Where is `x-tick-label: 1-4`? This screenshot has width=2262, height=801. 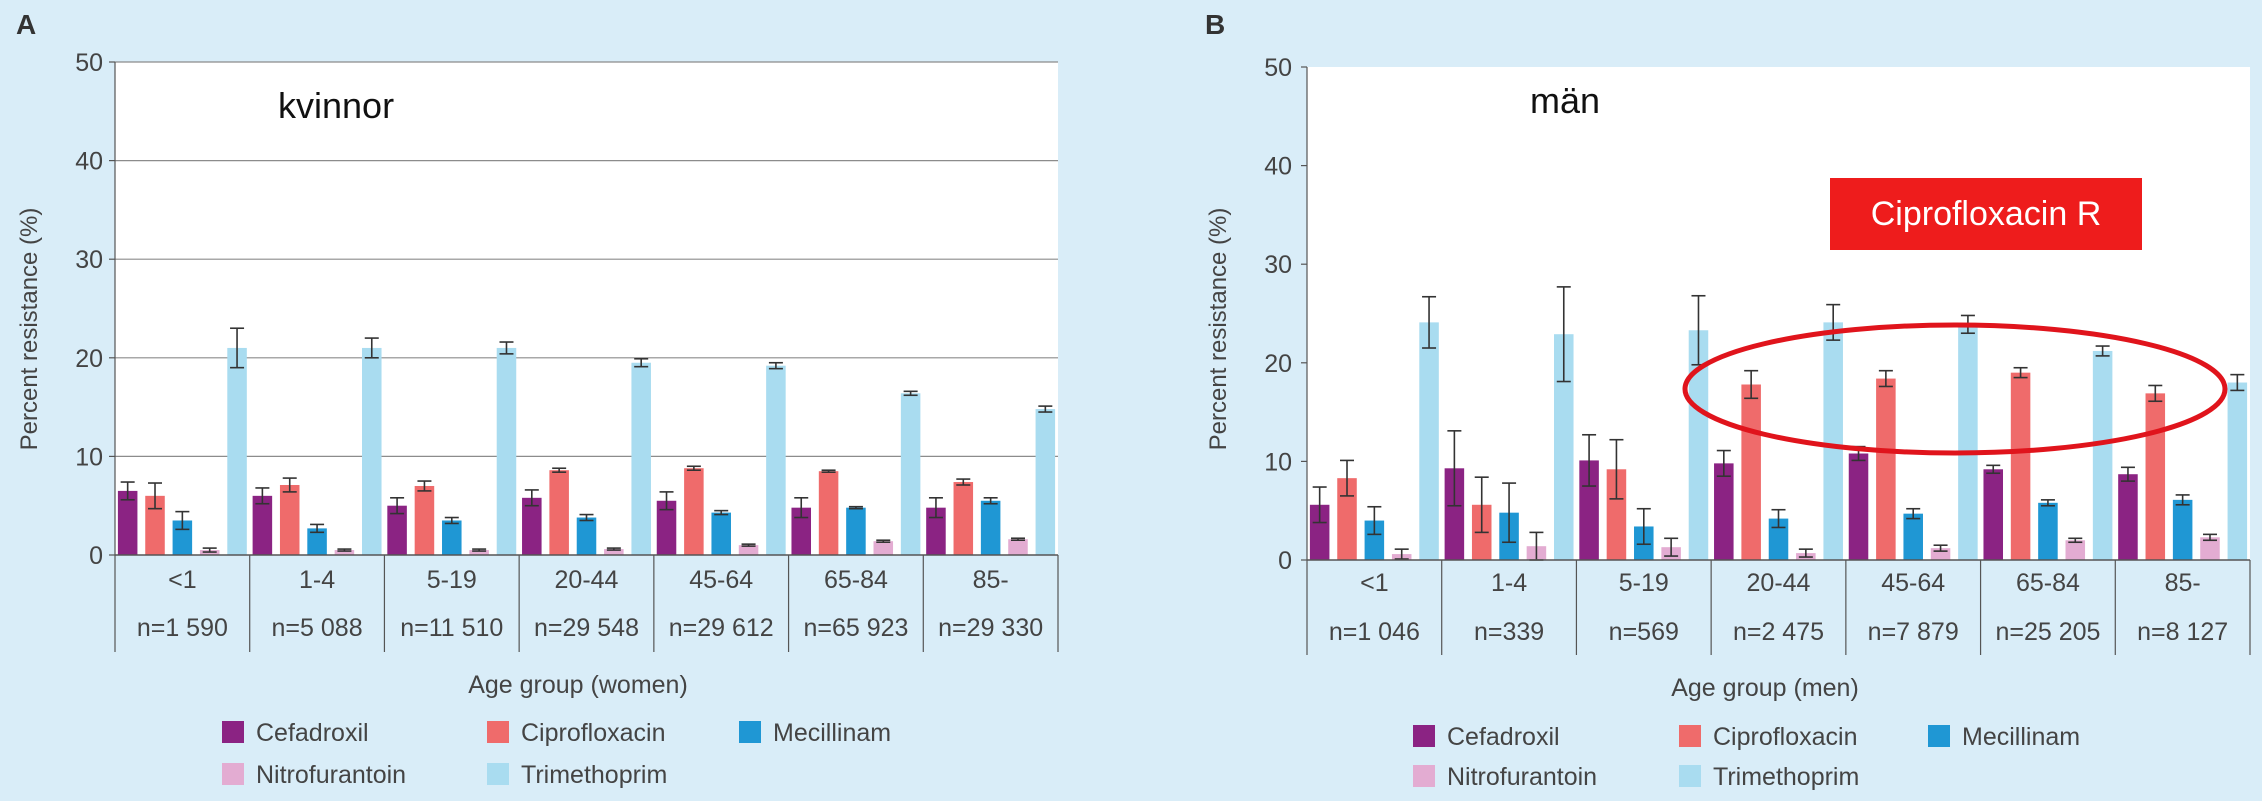 x-tick-label: 1-4 is located at coordinates (1509, 583).